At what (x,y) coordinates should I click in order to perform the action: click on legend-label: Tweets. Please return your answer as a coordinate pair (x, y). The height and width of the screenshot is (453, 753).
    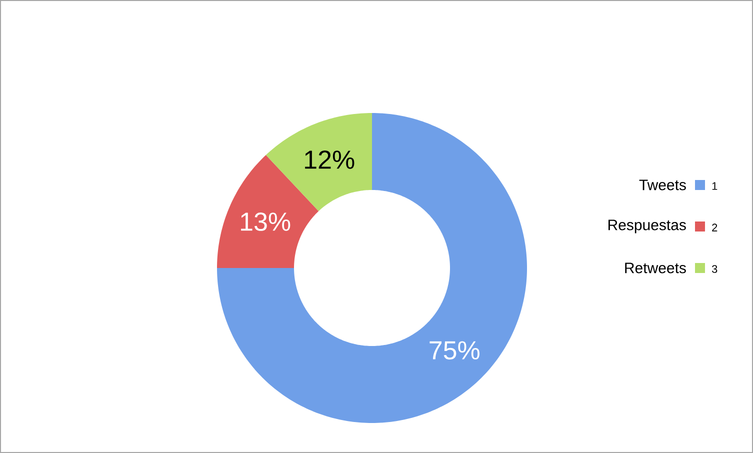
    Looking at the image, I should click on (662, 185).